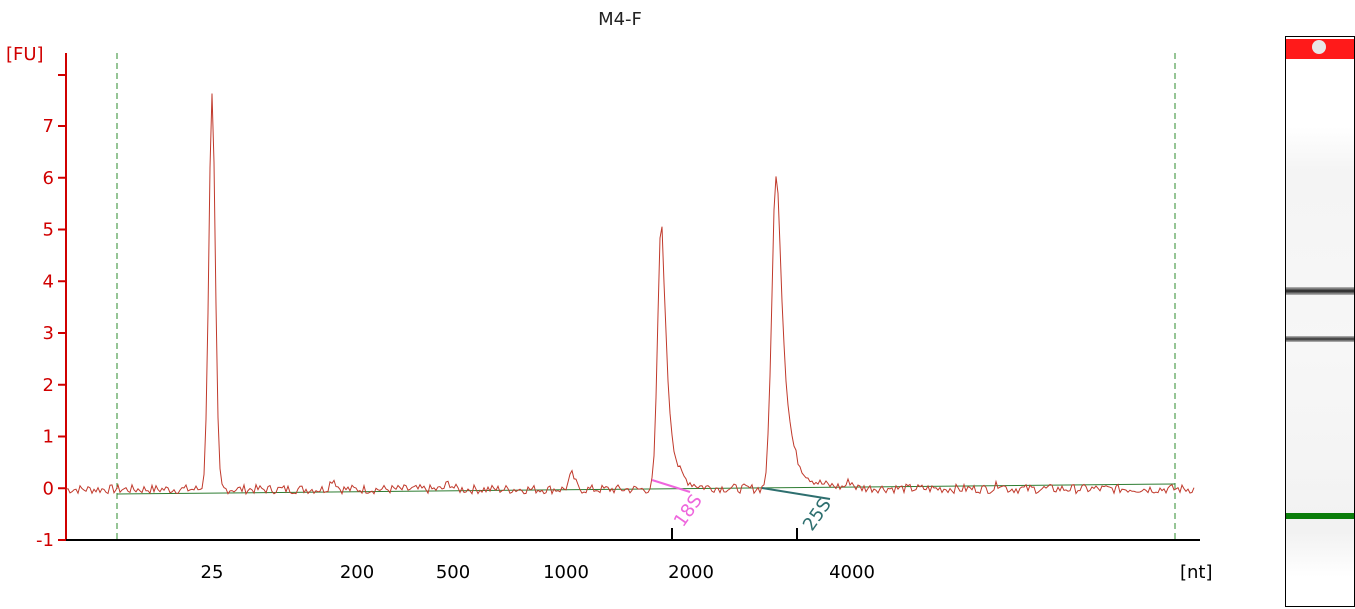 Image resolution: width=1355 pixels, height=609 pixels. I want to click on y-tick-label: -1, so click(45, 540).